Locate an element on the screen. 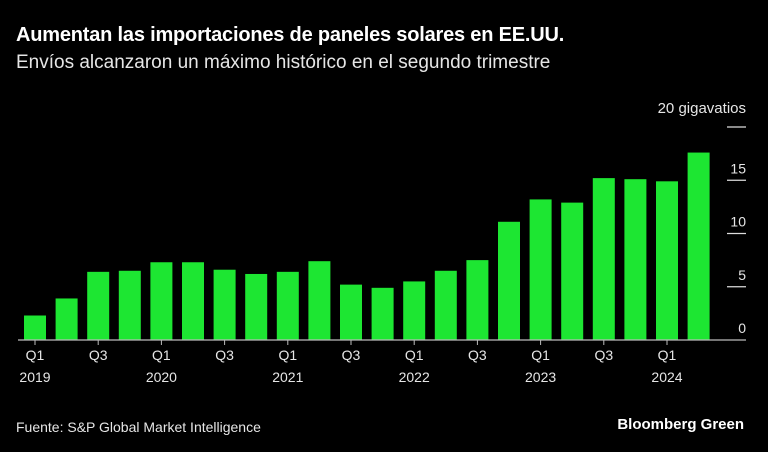  brand-logo: Bloomberg Green is located at coordinates (680, 424).